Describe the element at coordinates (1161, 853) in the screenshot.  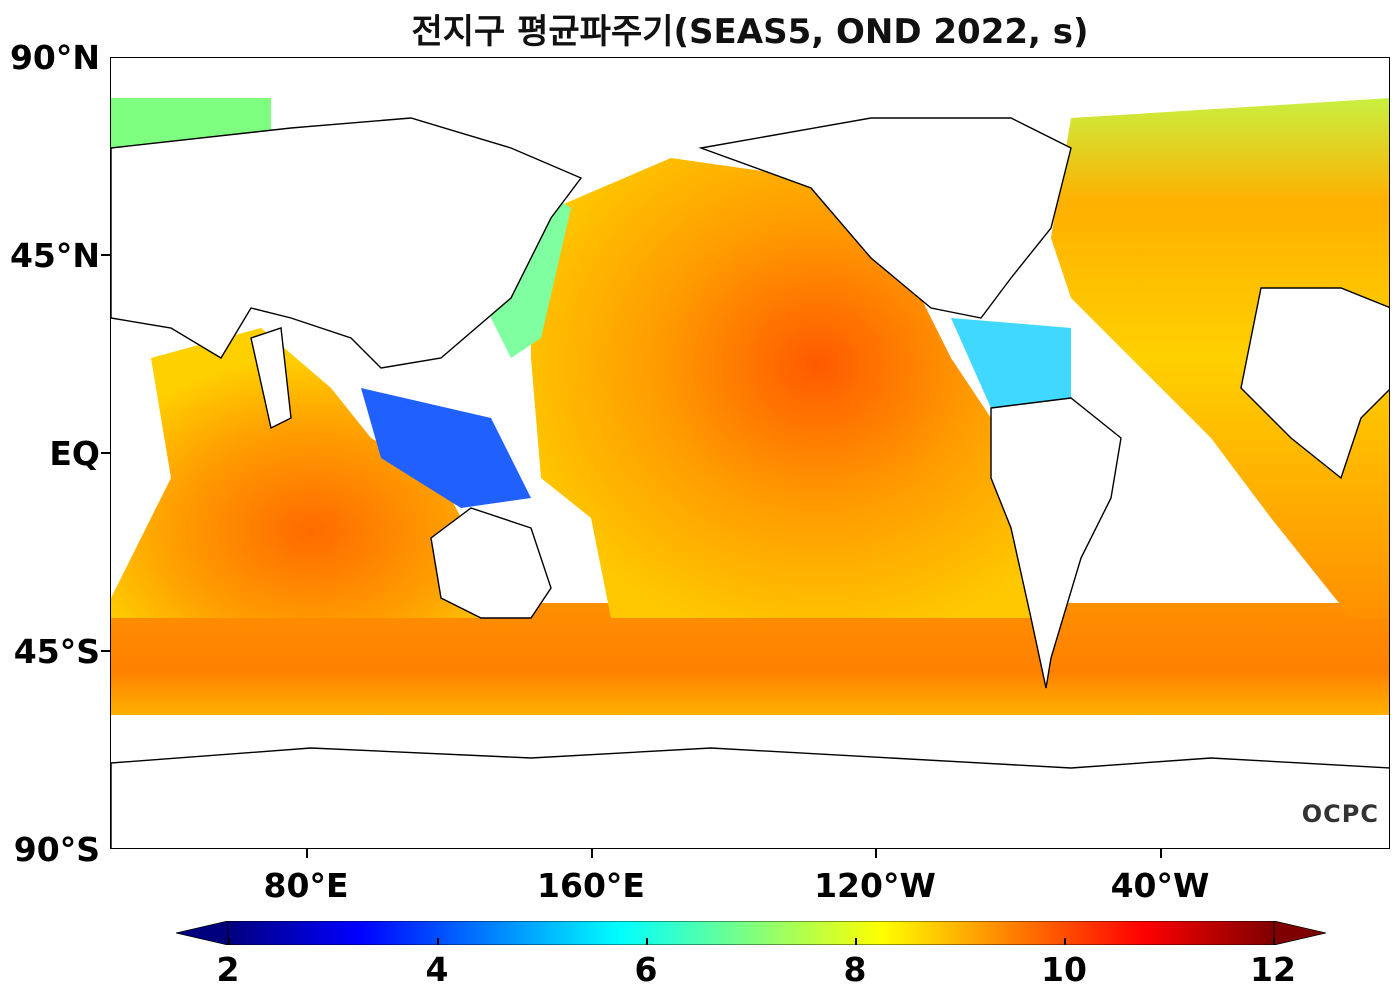
I see `lon-tick-40w` at that location.